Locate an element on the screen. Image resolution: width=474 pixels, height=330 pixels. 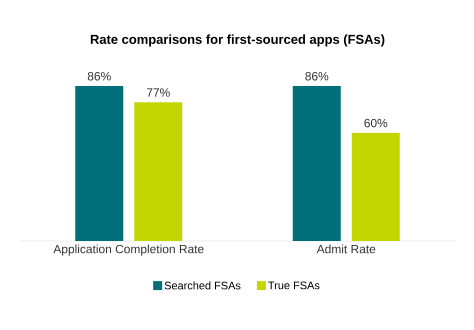
data-label: 77% is located at coordinates (158, 92).